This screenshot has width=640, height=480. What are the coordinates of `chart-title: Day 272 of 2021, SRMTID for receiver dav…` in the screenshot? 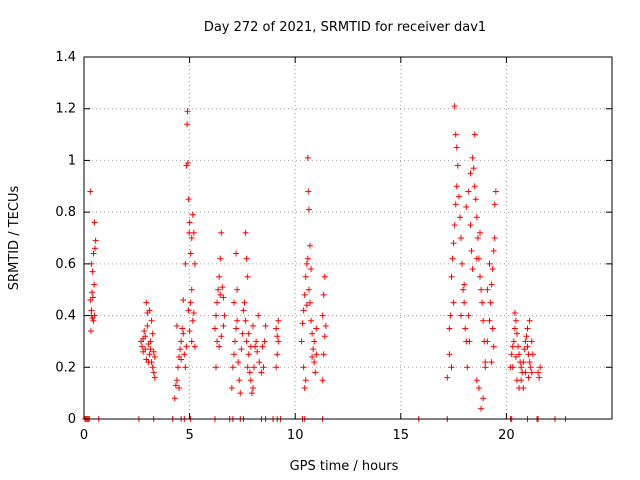 It's located at (345, 27).